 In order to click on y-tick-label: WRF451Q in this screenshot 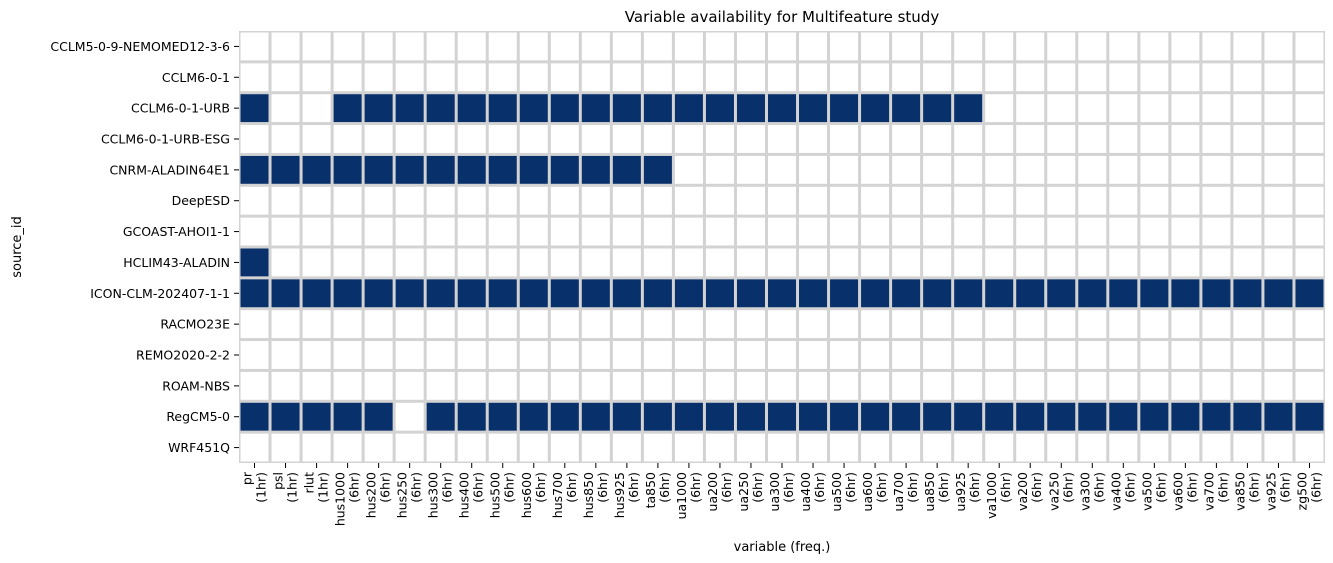, I will do `click(199, 447)`.